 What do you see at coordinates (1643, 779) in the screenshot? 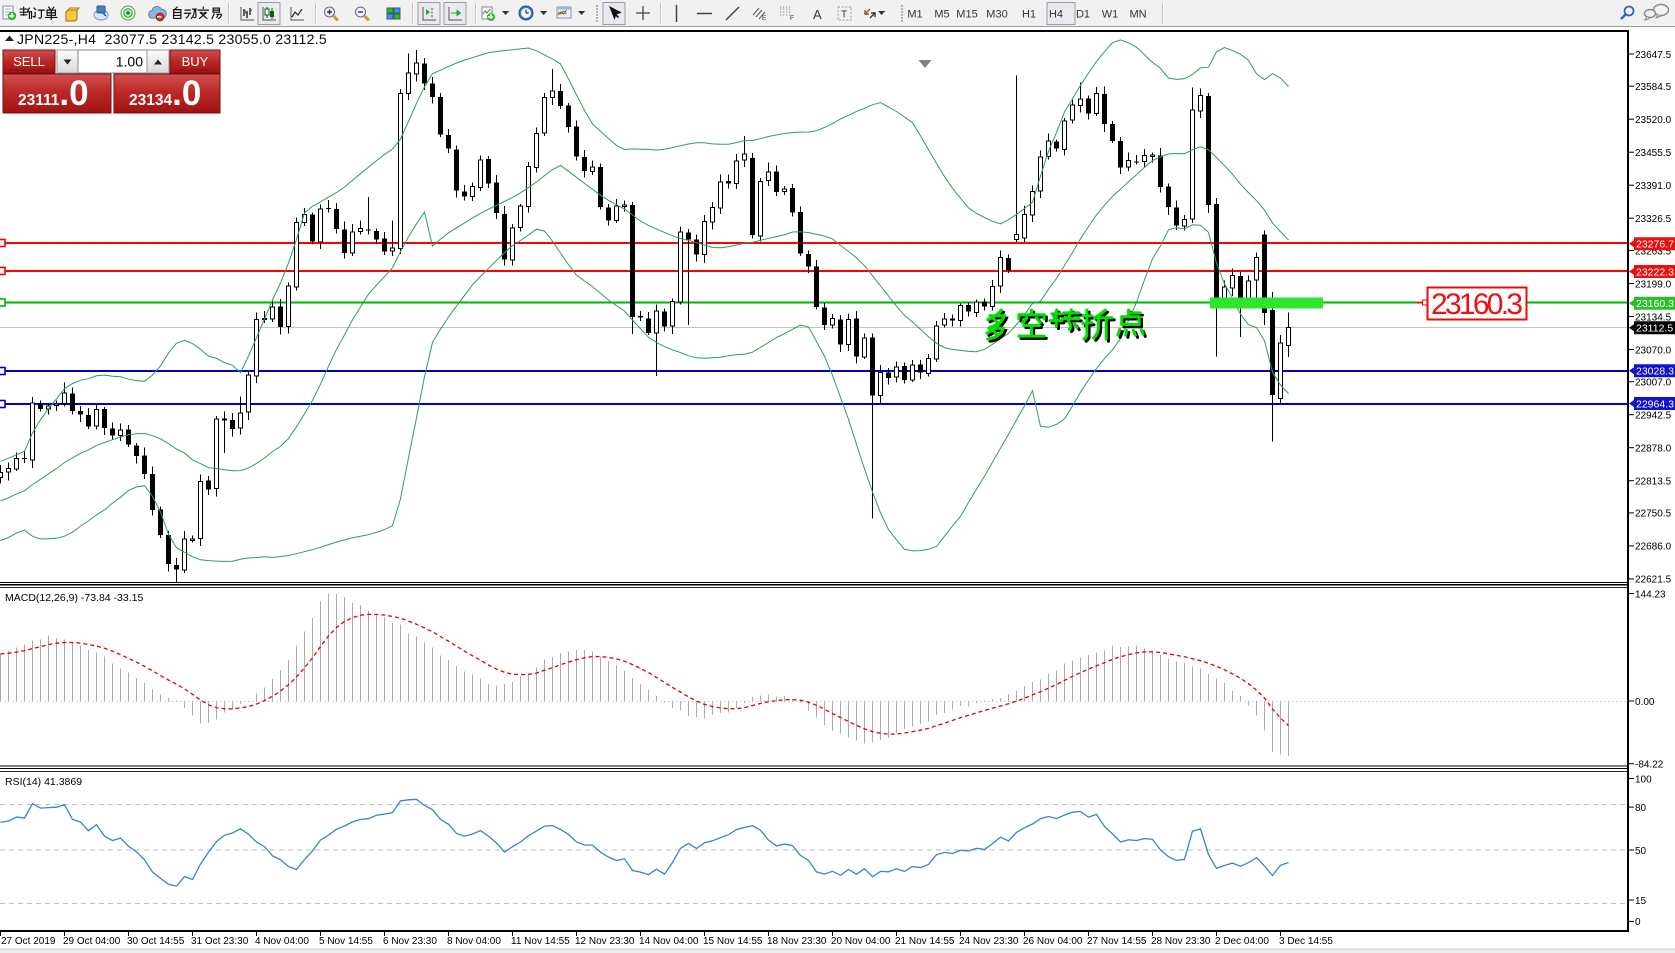
I see `svg-text: 100` at bounding box center [1643, 779].